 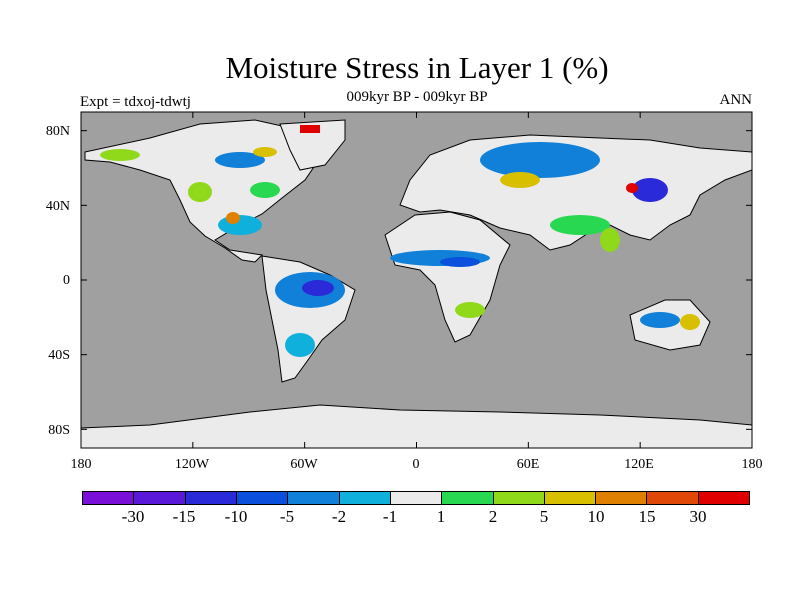 I want to click on anomaly-western-usa, so click(x=200, y=192).